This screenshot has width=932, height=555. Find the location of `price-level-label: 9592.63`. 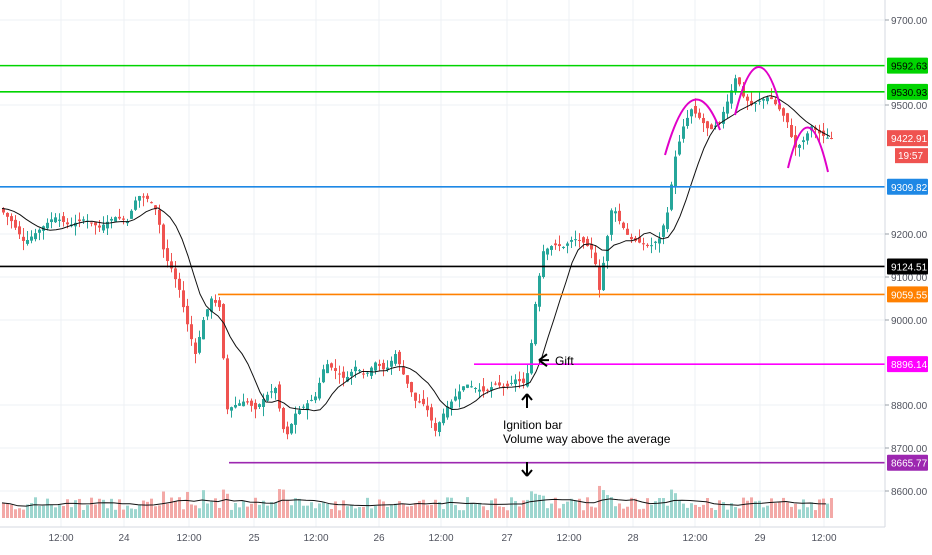

price-level-label: 9592.63 is located at coordinates (909, 67).